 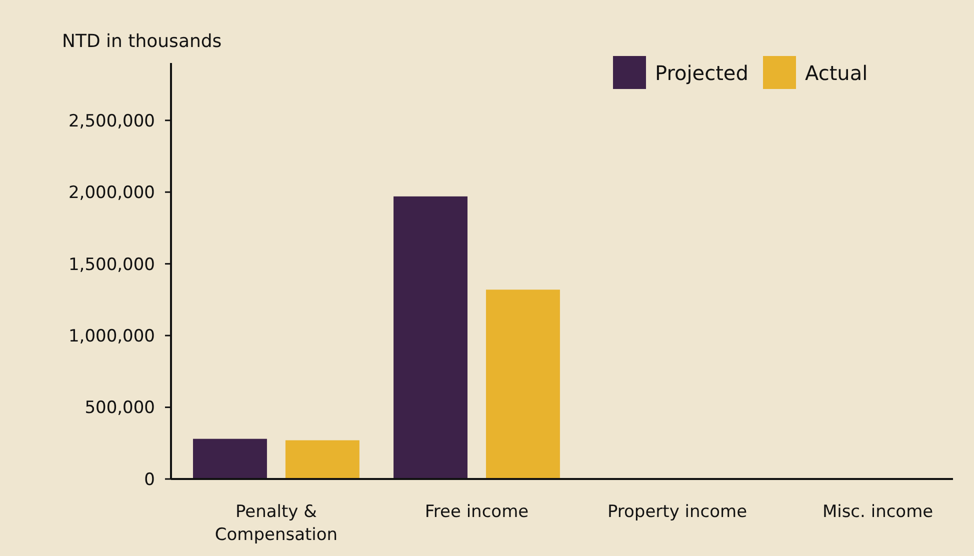 What do you see at coordinates (119, 408) in the screenshot?
I see `y-tick-label: 500,000` at bounding box center [119, 408].